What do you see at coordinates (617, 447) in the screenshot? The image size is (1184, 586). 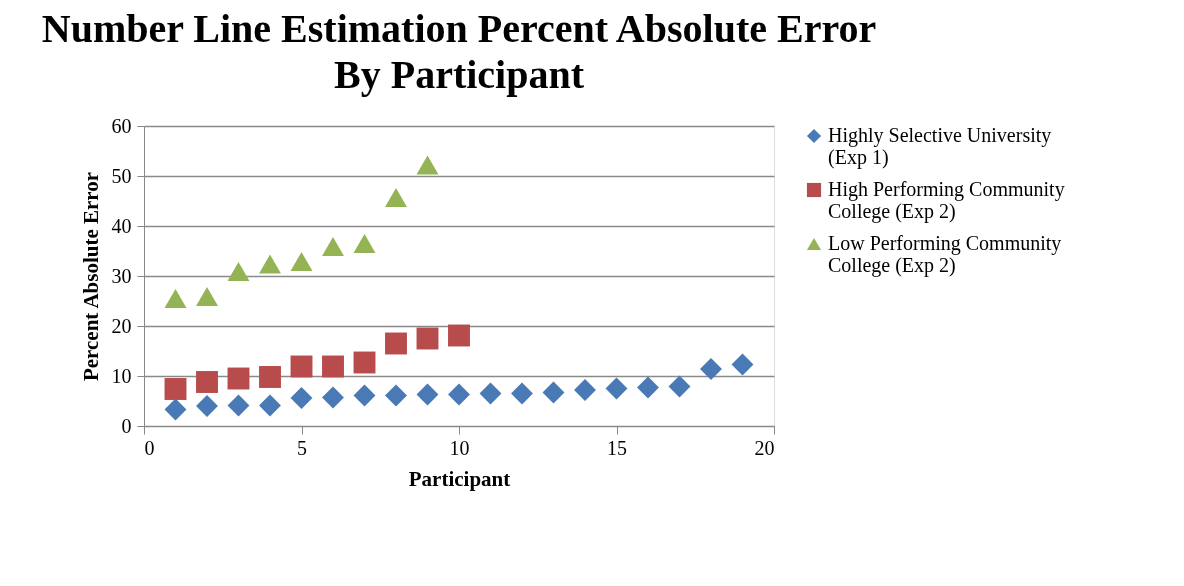 I see `x-tick-label: 15` at bounding box center [617, 447].